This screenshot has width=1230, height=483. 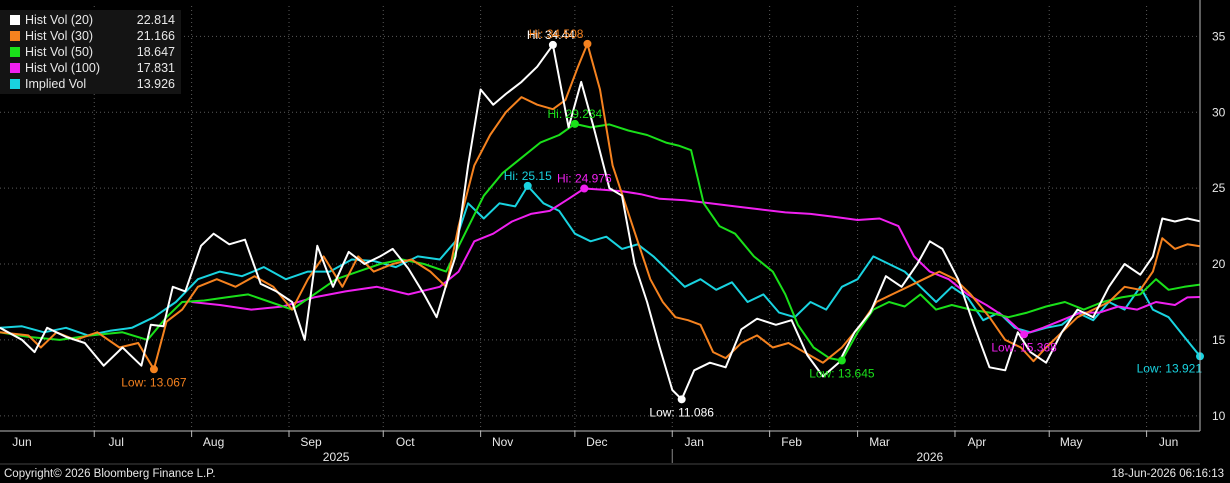 I want to click on timestamp-text: 18-Jun-2026 06:16:13, so click(x=1167, y=474).